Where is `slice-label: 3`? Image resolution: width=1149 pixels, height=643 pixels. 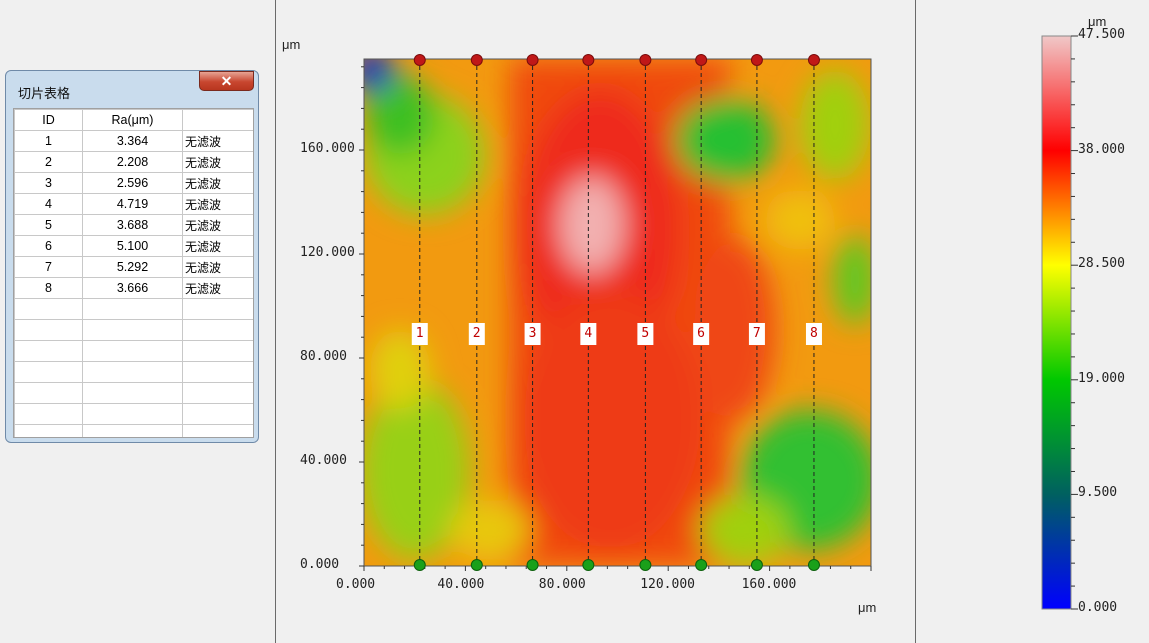 slice-label: 3 is located at coordinates (532, 333).